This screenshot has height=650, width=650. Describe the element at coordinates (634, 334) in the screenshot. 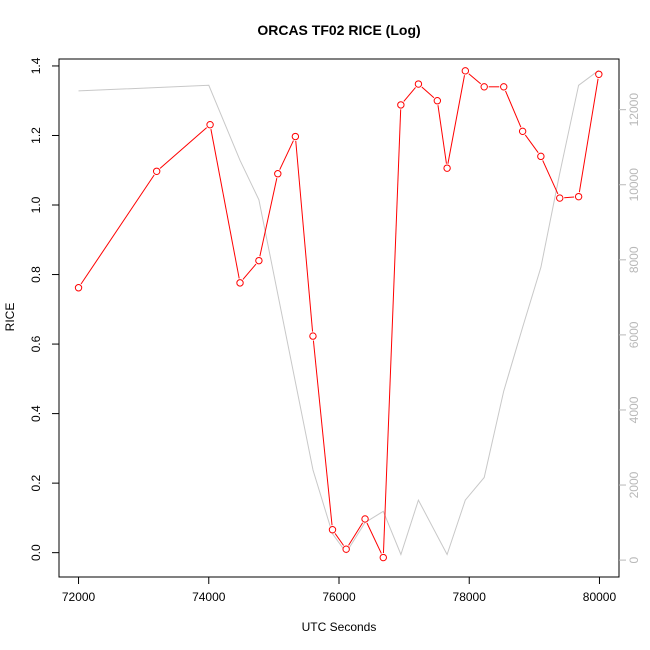

I see `y2-tick-label: 6000` at that location.